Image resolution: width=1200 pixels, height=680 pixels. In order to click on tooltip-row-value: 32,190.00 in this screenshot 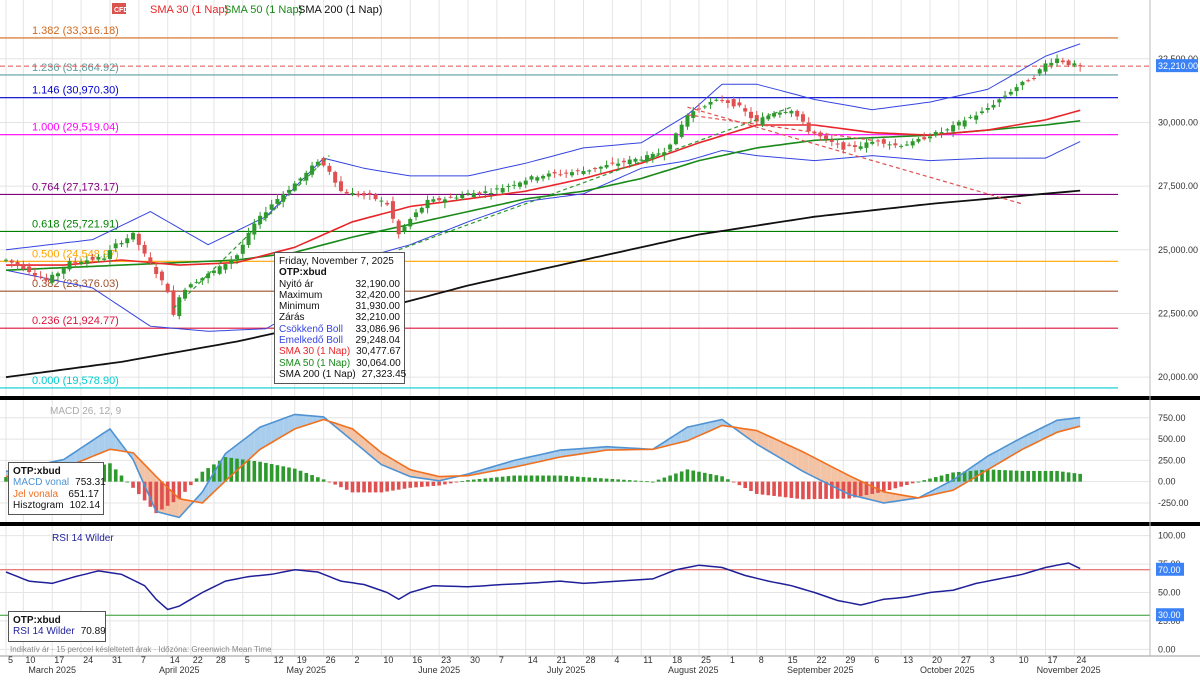, I will do `click(378, 284)`.